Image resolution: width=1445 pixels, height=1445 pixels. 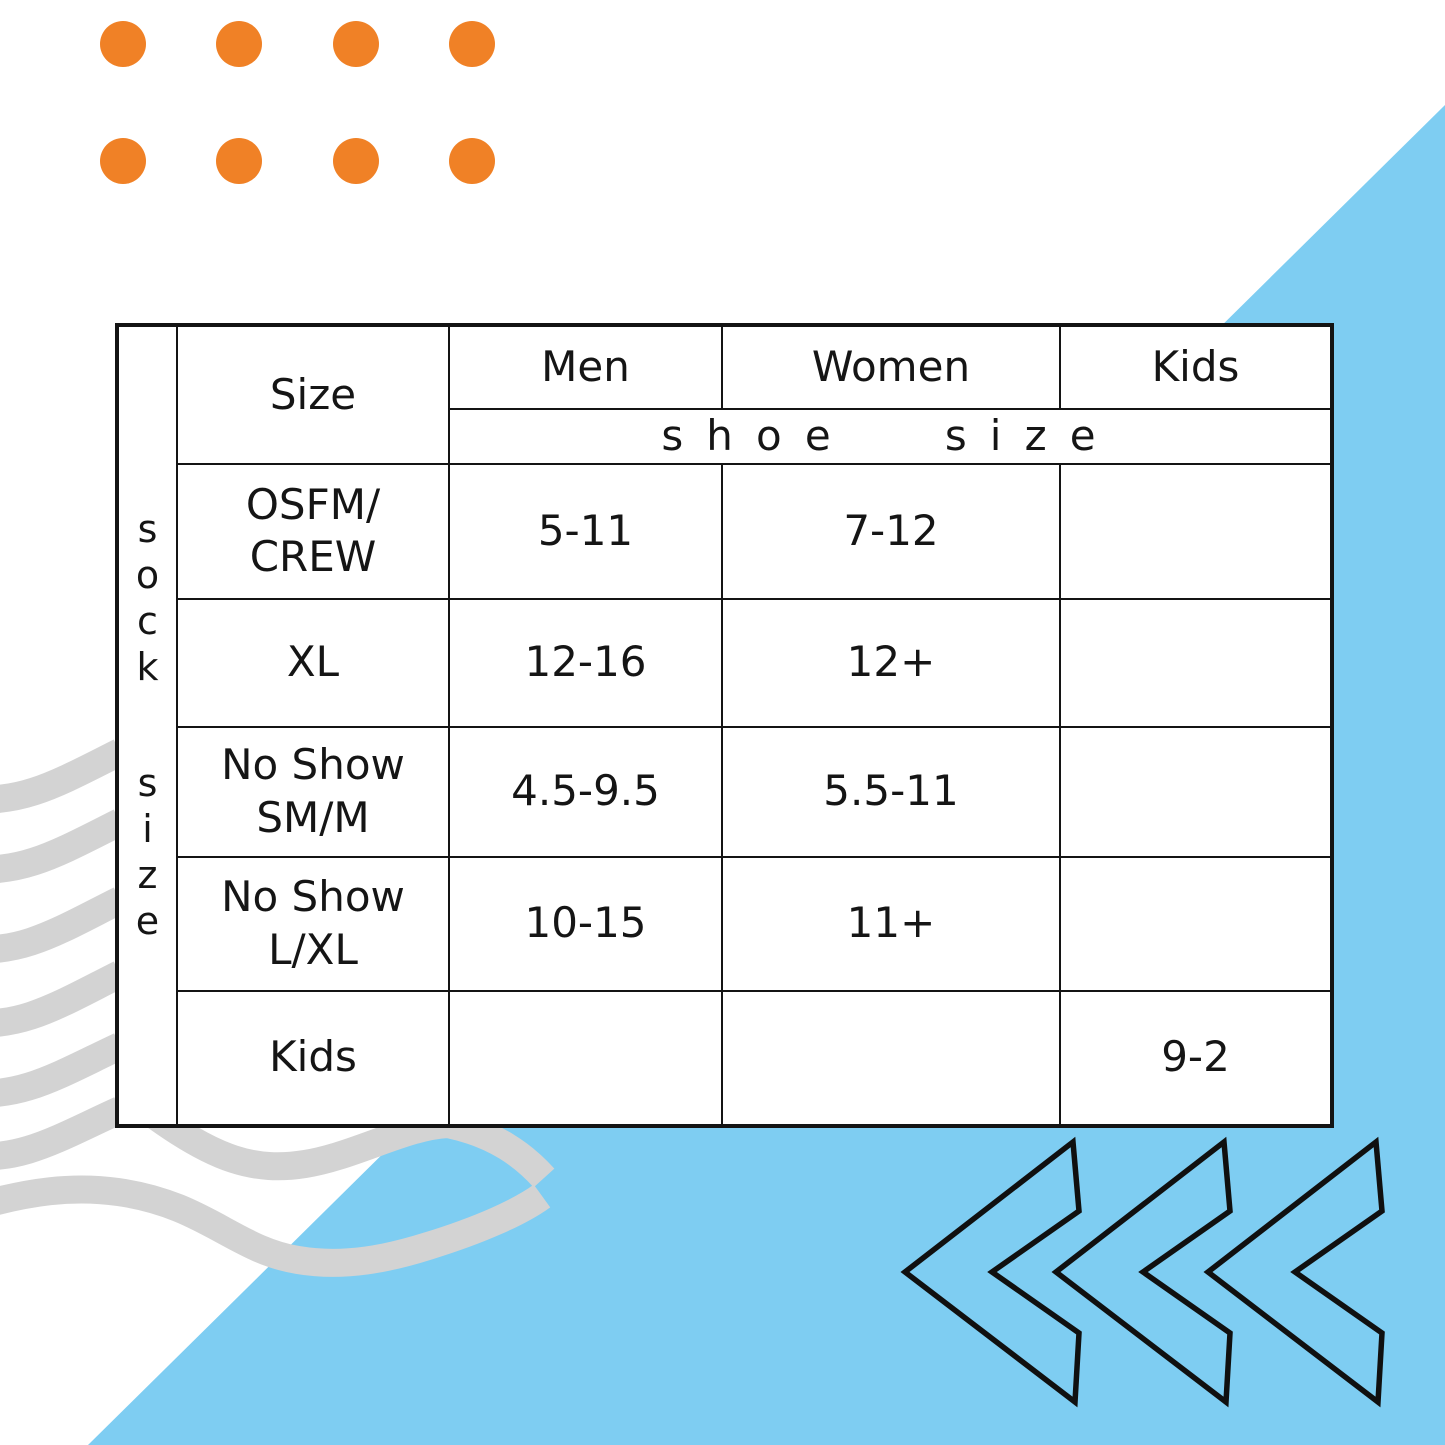 What do you see at coordinates (147, 725) in the screenshot?
I see `vertical-sock-size-label: s o c k s i z e` at bounding box center [147, 725].